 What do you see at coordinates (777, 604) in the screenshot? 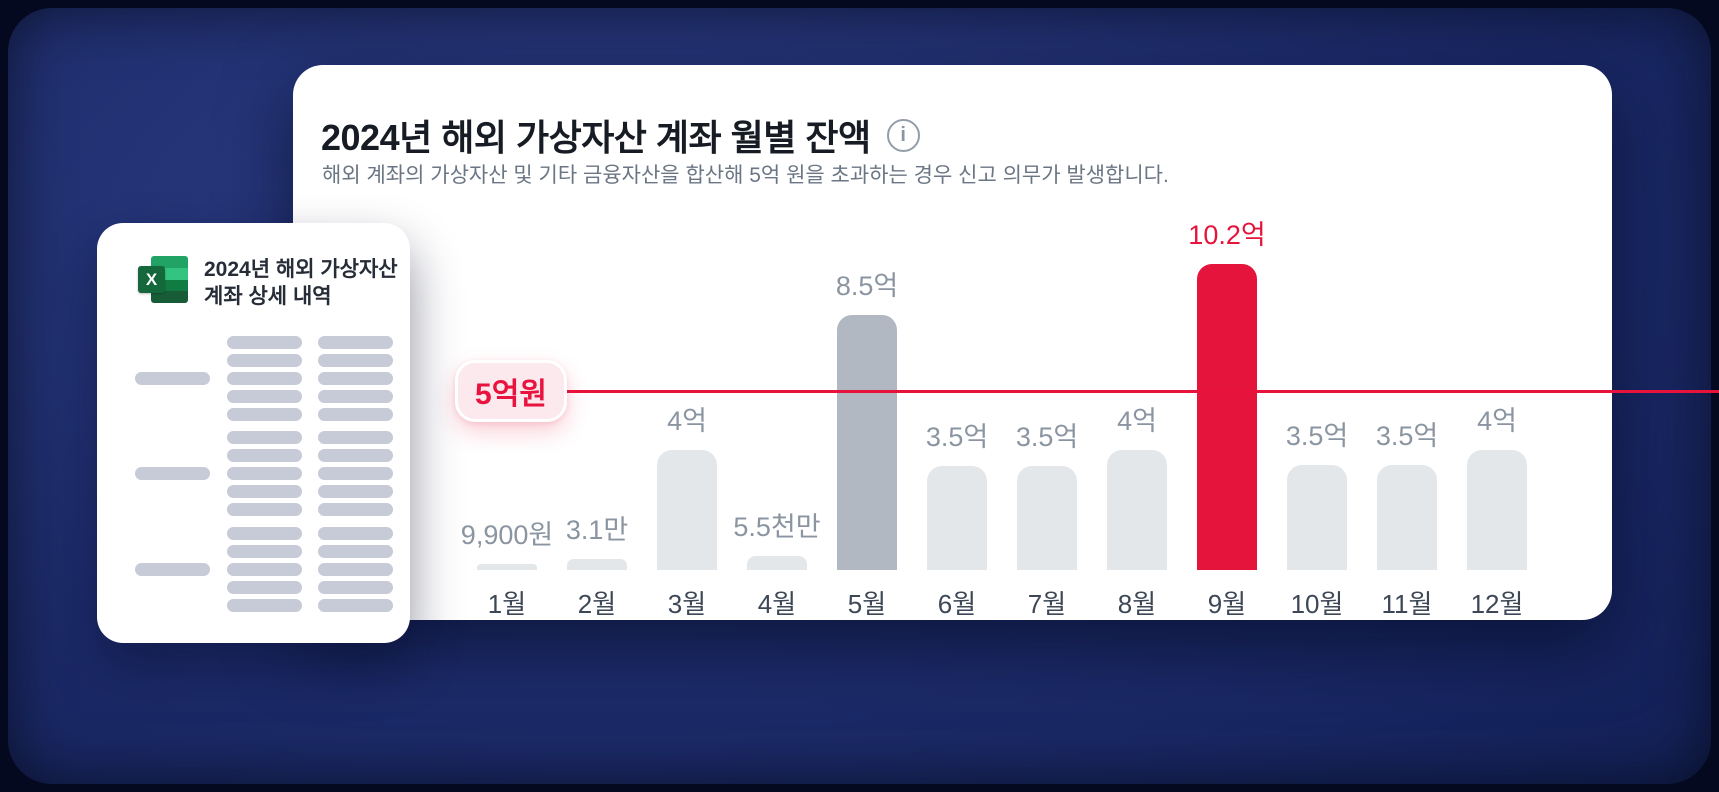
I see `month-label: 4월` at bounding box center [777, 604].